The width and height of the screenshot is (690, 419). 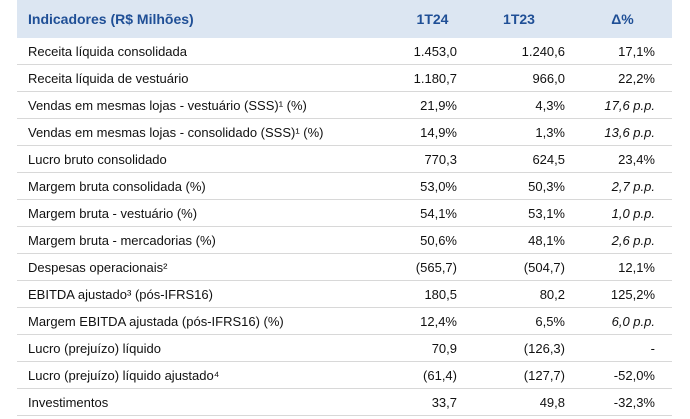 I want to click on header-cell: 1T23, so click(x=519, y=19).